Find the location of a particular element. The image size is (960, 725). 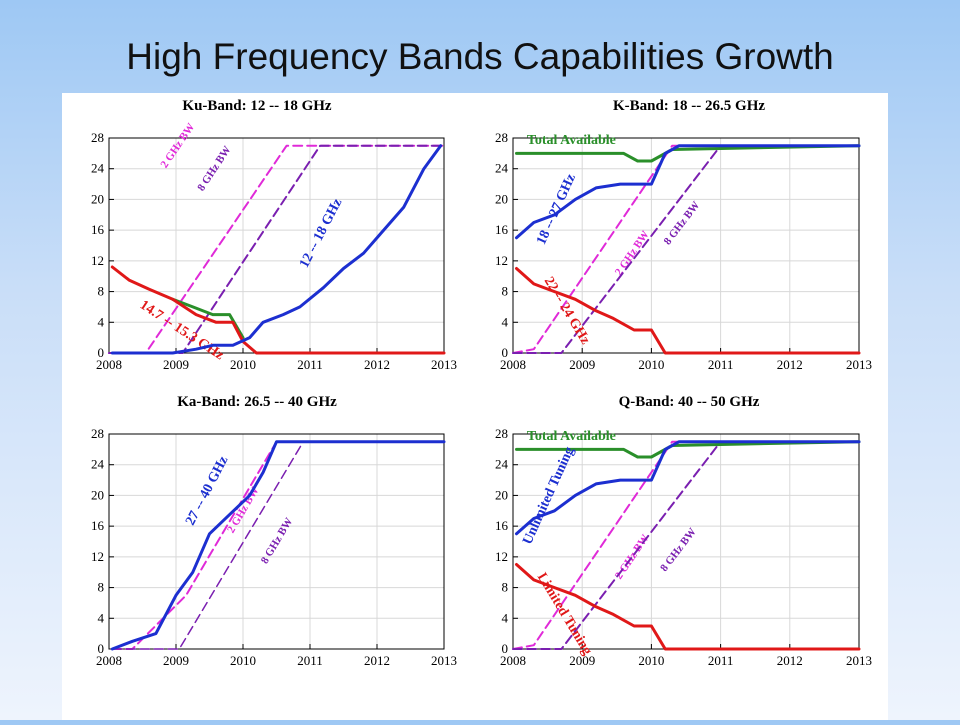

series-line-14-7-15-3-ghz is located at coordinates (278, 310).